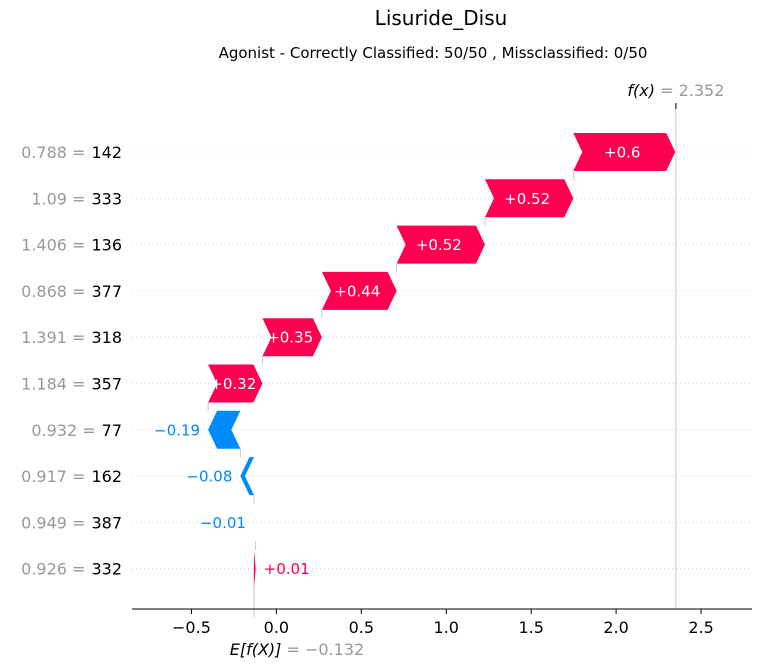 This screenshot has height=670, width=768. What do you see at coordinates (209, 477) in the screenshot?
I see `bar-value-label: −0.08` at bounding box center [209, 477].